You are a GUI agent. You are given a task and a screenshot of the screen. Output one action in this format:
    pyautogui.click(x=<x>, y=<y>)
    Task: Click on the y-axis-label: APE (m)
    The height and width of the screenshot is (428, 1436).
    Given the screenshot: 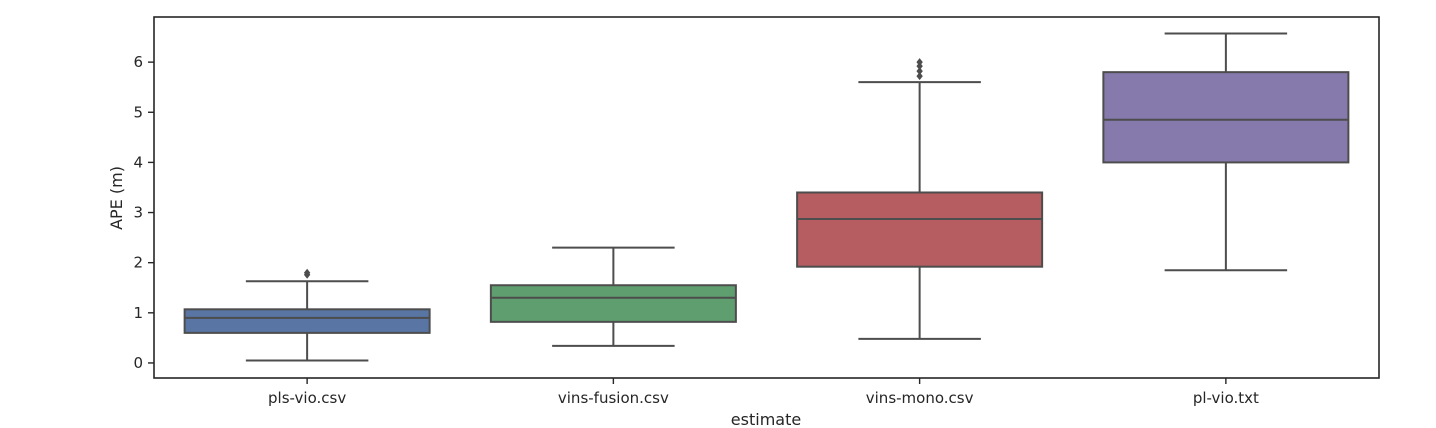 What is the action you would take?
    pyautogui.click(x=116, y=198)
    